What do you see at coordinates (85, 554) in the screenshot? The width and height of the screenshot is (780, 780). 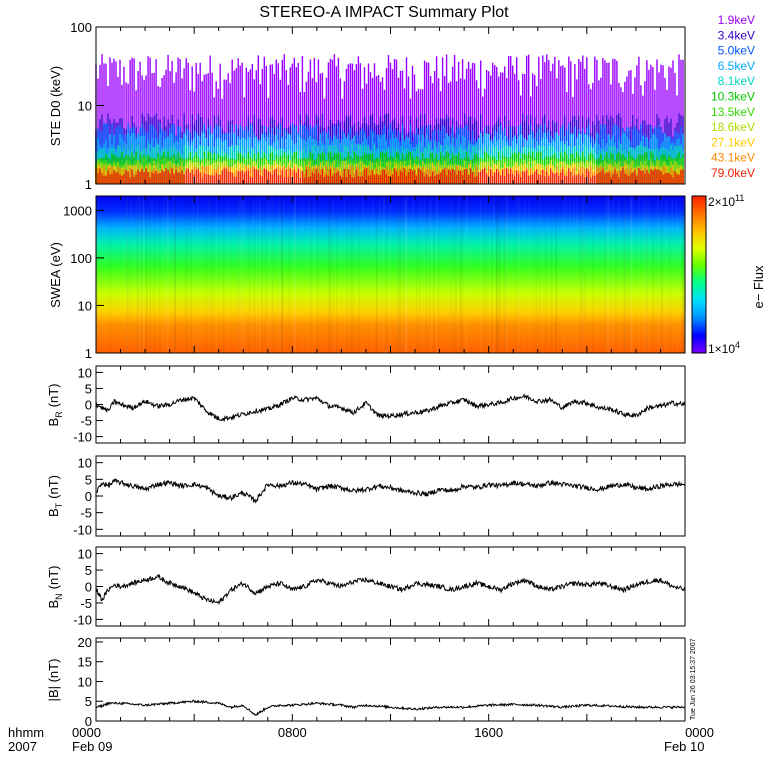 I see `bn-y-tick-label: 10` at bounding box center [85, 554].